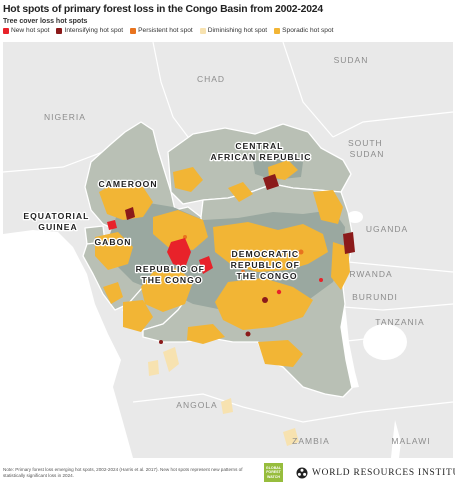 The width and height of the screenshot is (455, 484). I want to click on gfw-line-2: FOREST, so click(273, 472).